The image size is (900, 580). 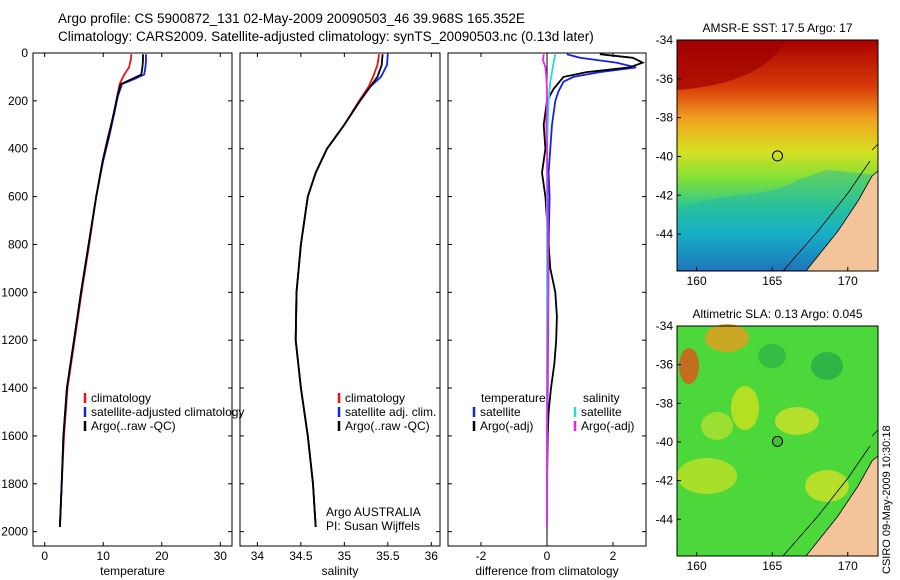 What do you see at coordinates (14, 436) in the screenshot?
I see `y-tick-label: 1600` at bounding box center [14, 436].